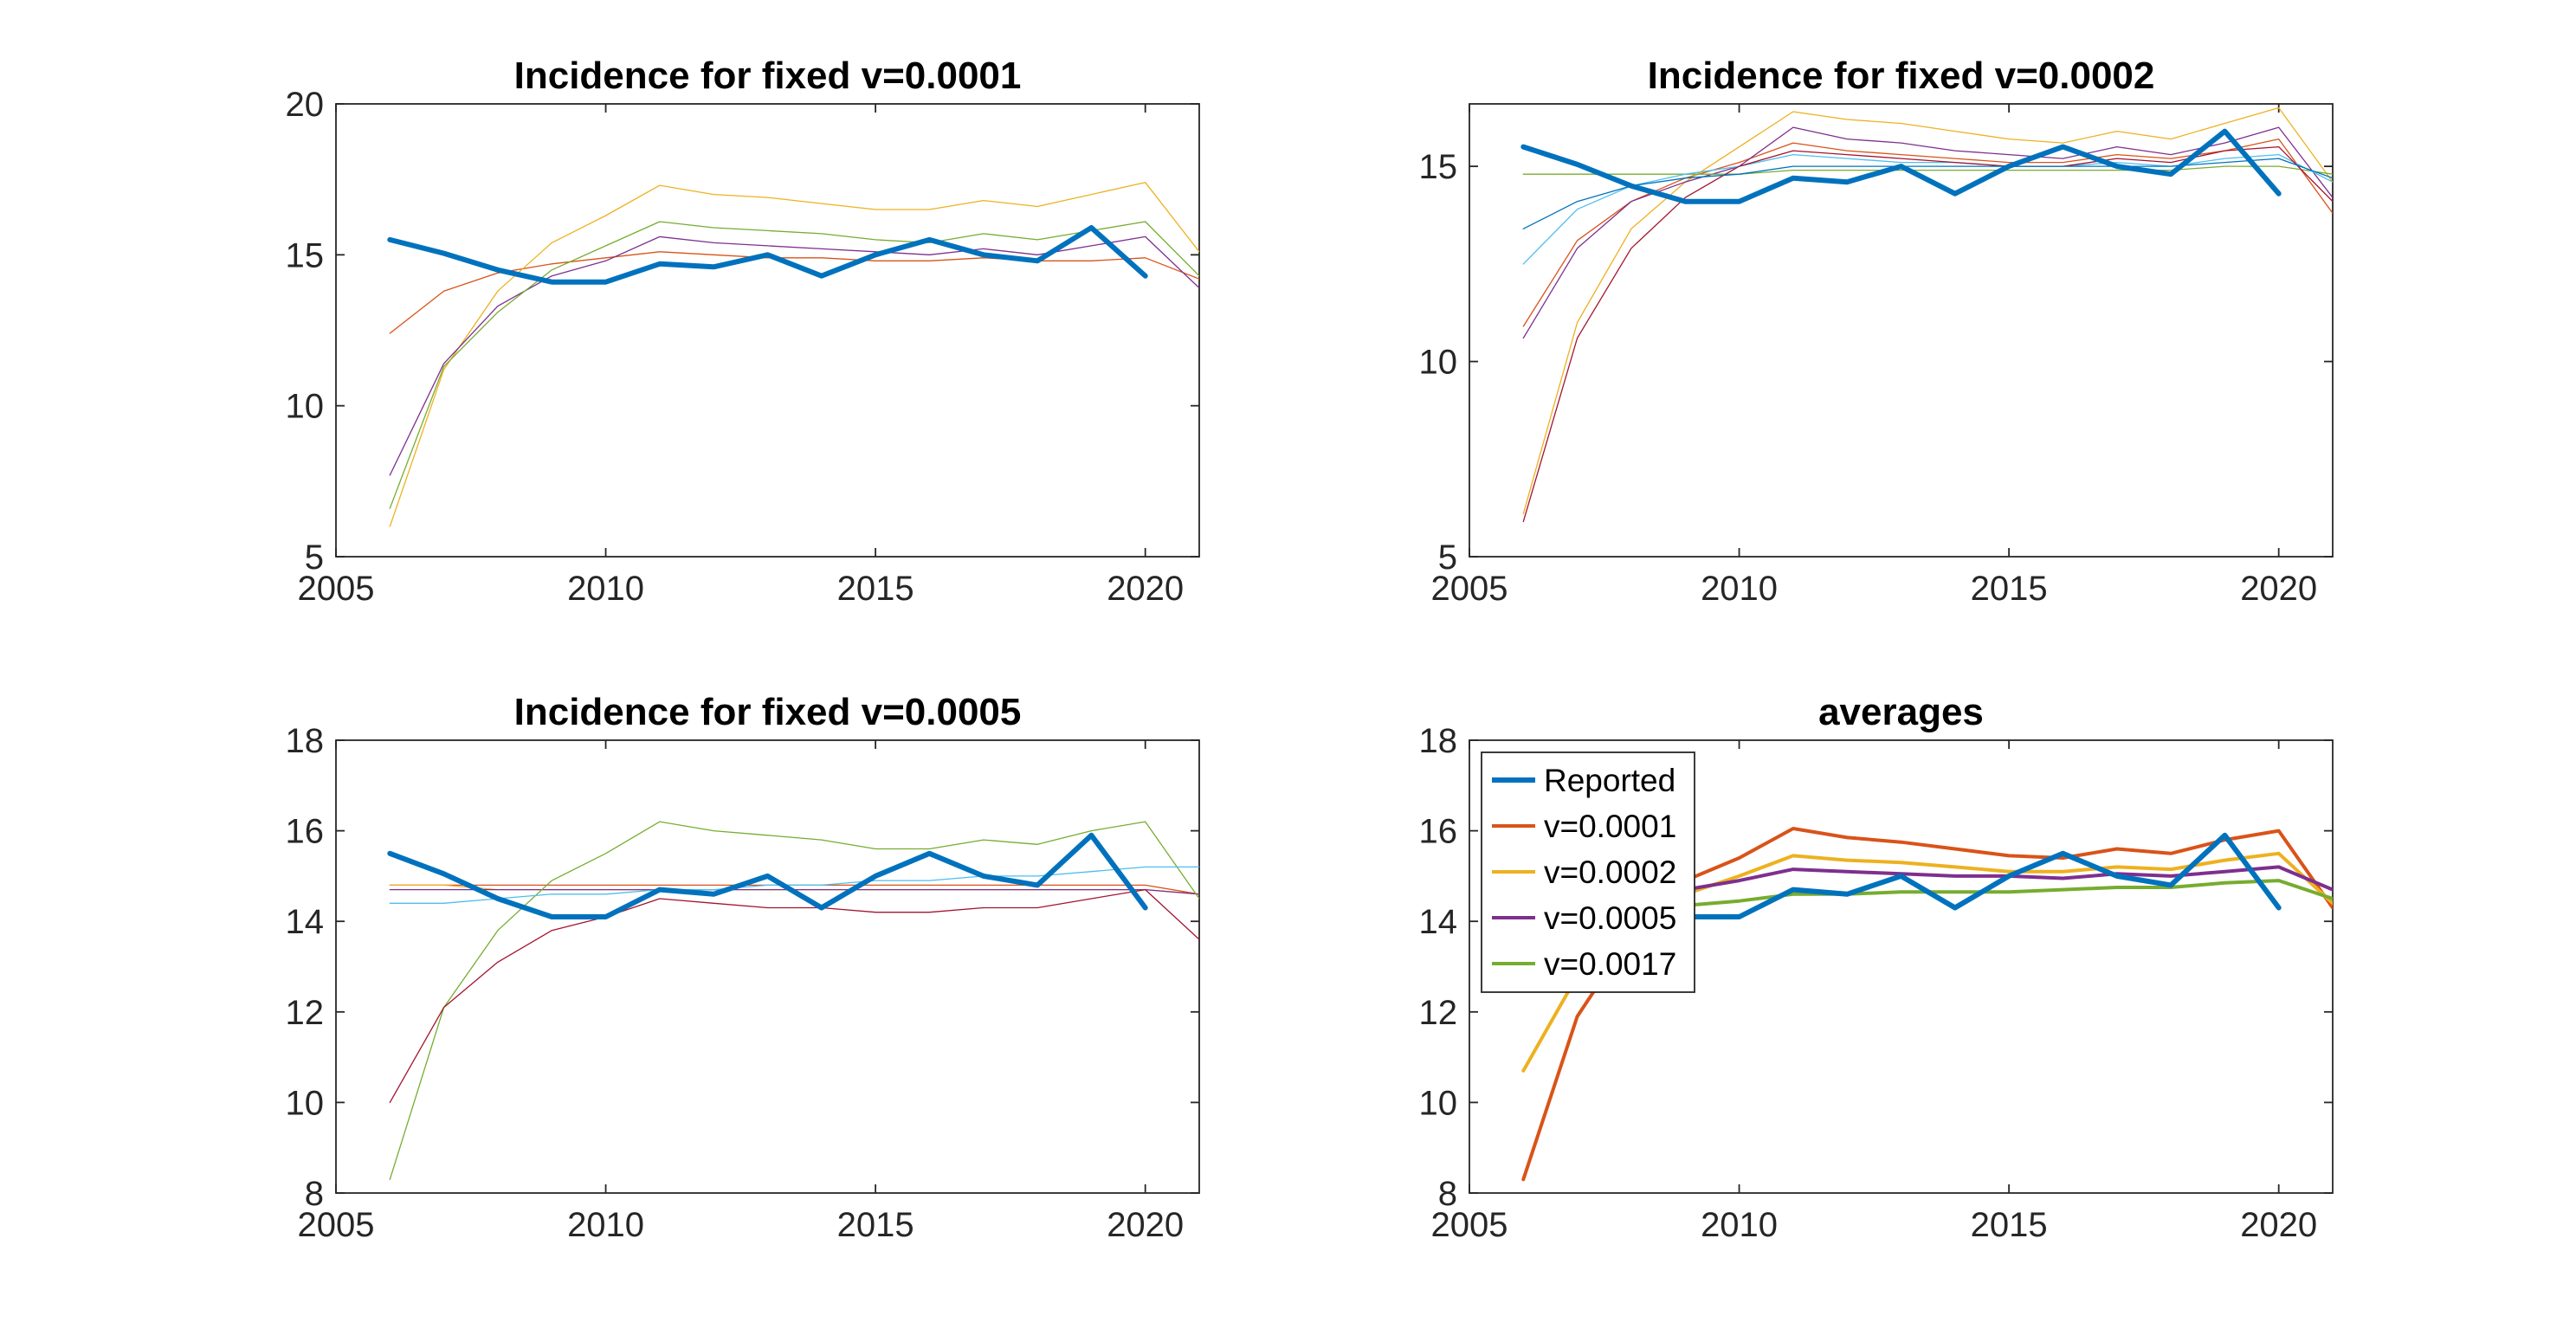  I want to click on chart-title: Incidence for fixed v=0.0001, so click(768, 76).